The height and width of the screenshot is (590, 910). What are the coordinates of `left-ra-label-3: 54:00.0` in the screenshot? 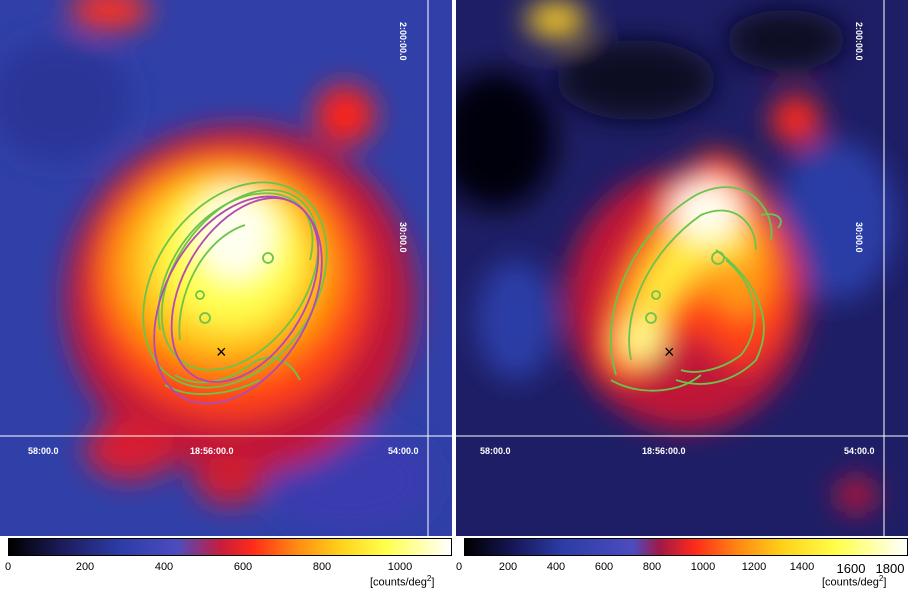 It's located at (403, 451).